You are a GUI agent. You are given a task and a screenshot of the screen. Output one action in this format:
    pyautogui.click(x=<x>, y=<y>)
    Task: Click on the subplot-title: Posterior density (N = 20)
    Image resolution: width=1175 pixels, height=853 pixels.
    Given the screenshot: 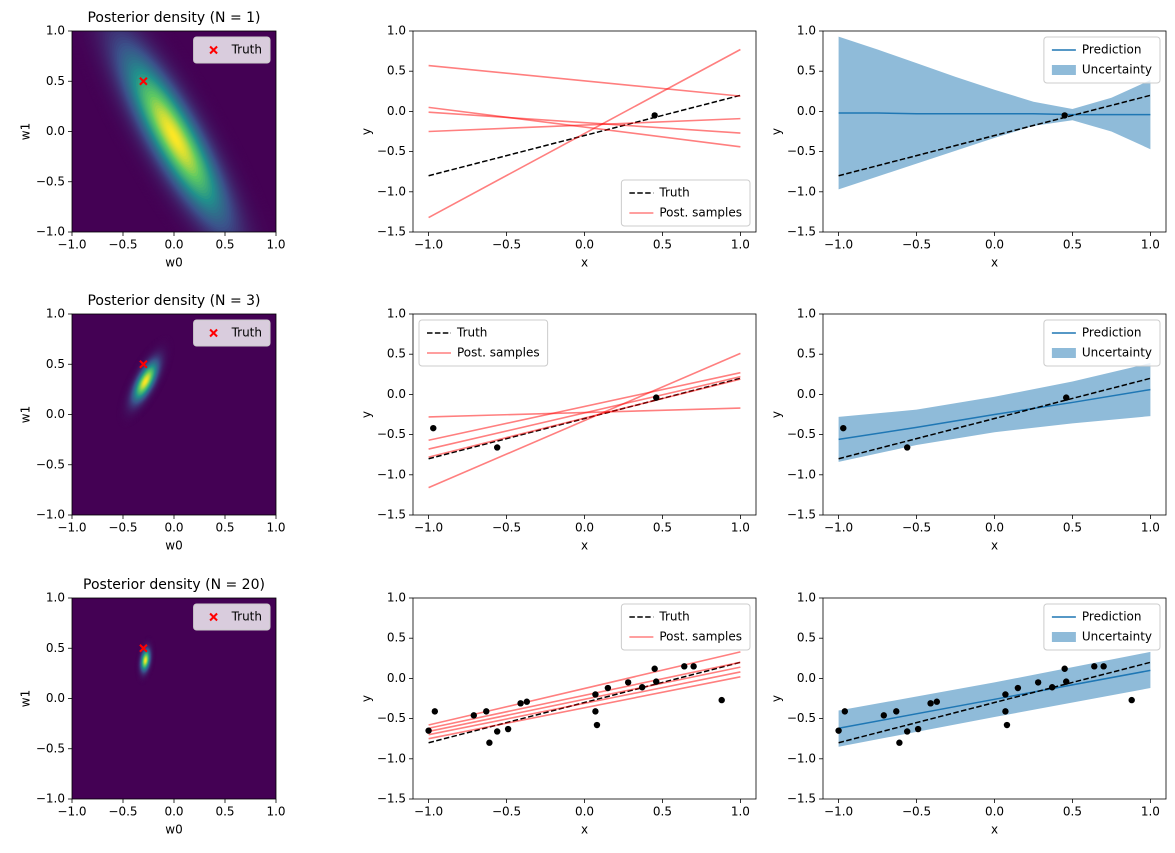 What is the action you would take?
    pyautogui.click(x=174, y=585)
    